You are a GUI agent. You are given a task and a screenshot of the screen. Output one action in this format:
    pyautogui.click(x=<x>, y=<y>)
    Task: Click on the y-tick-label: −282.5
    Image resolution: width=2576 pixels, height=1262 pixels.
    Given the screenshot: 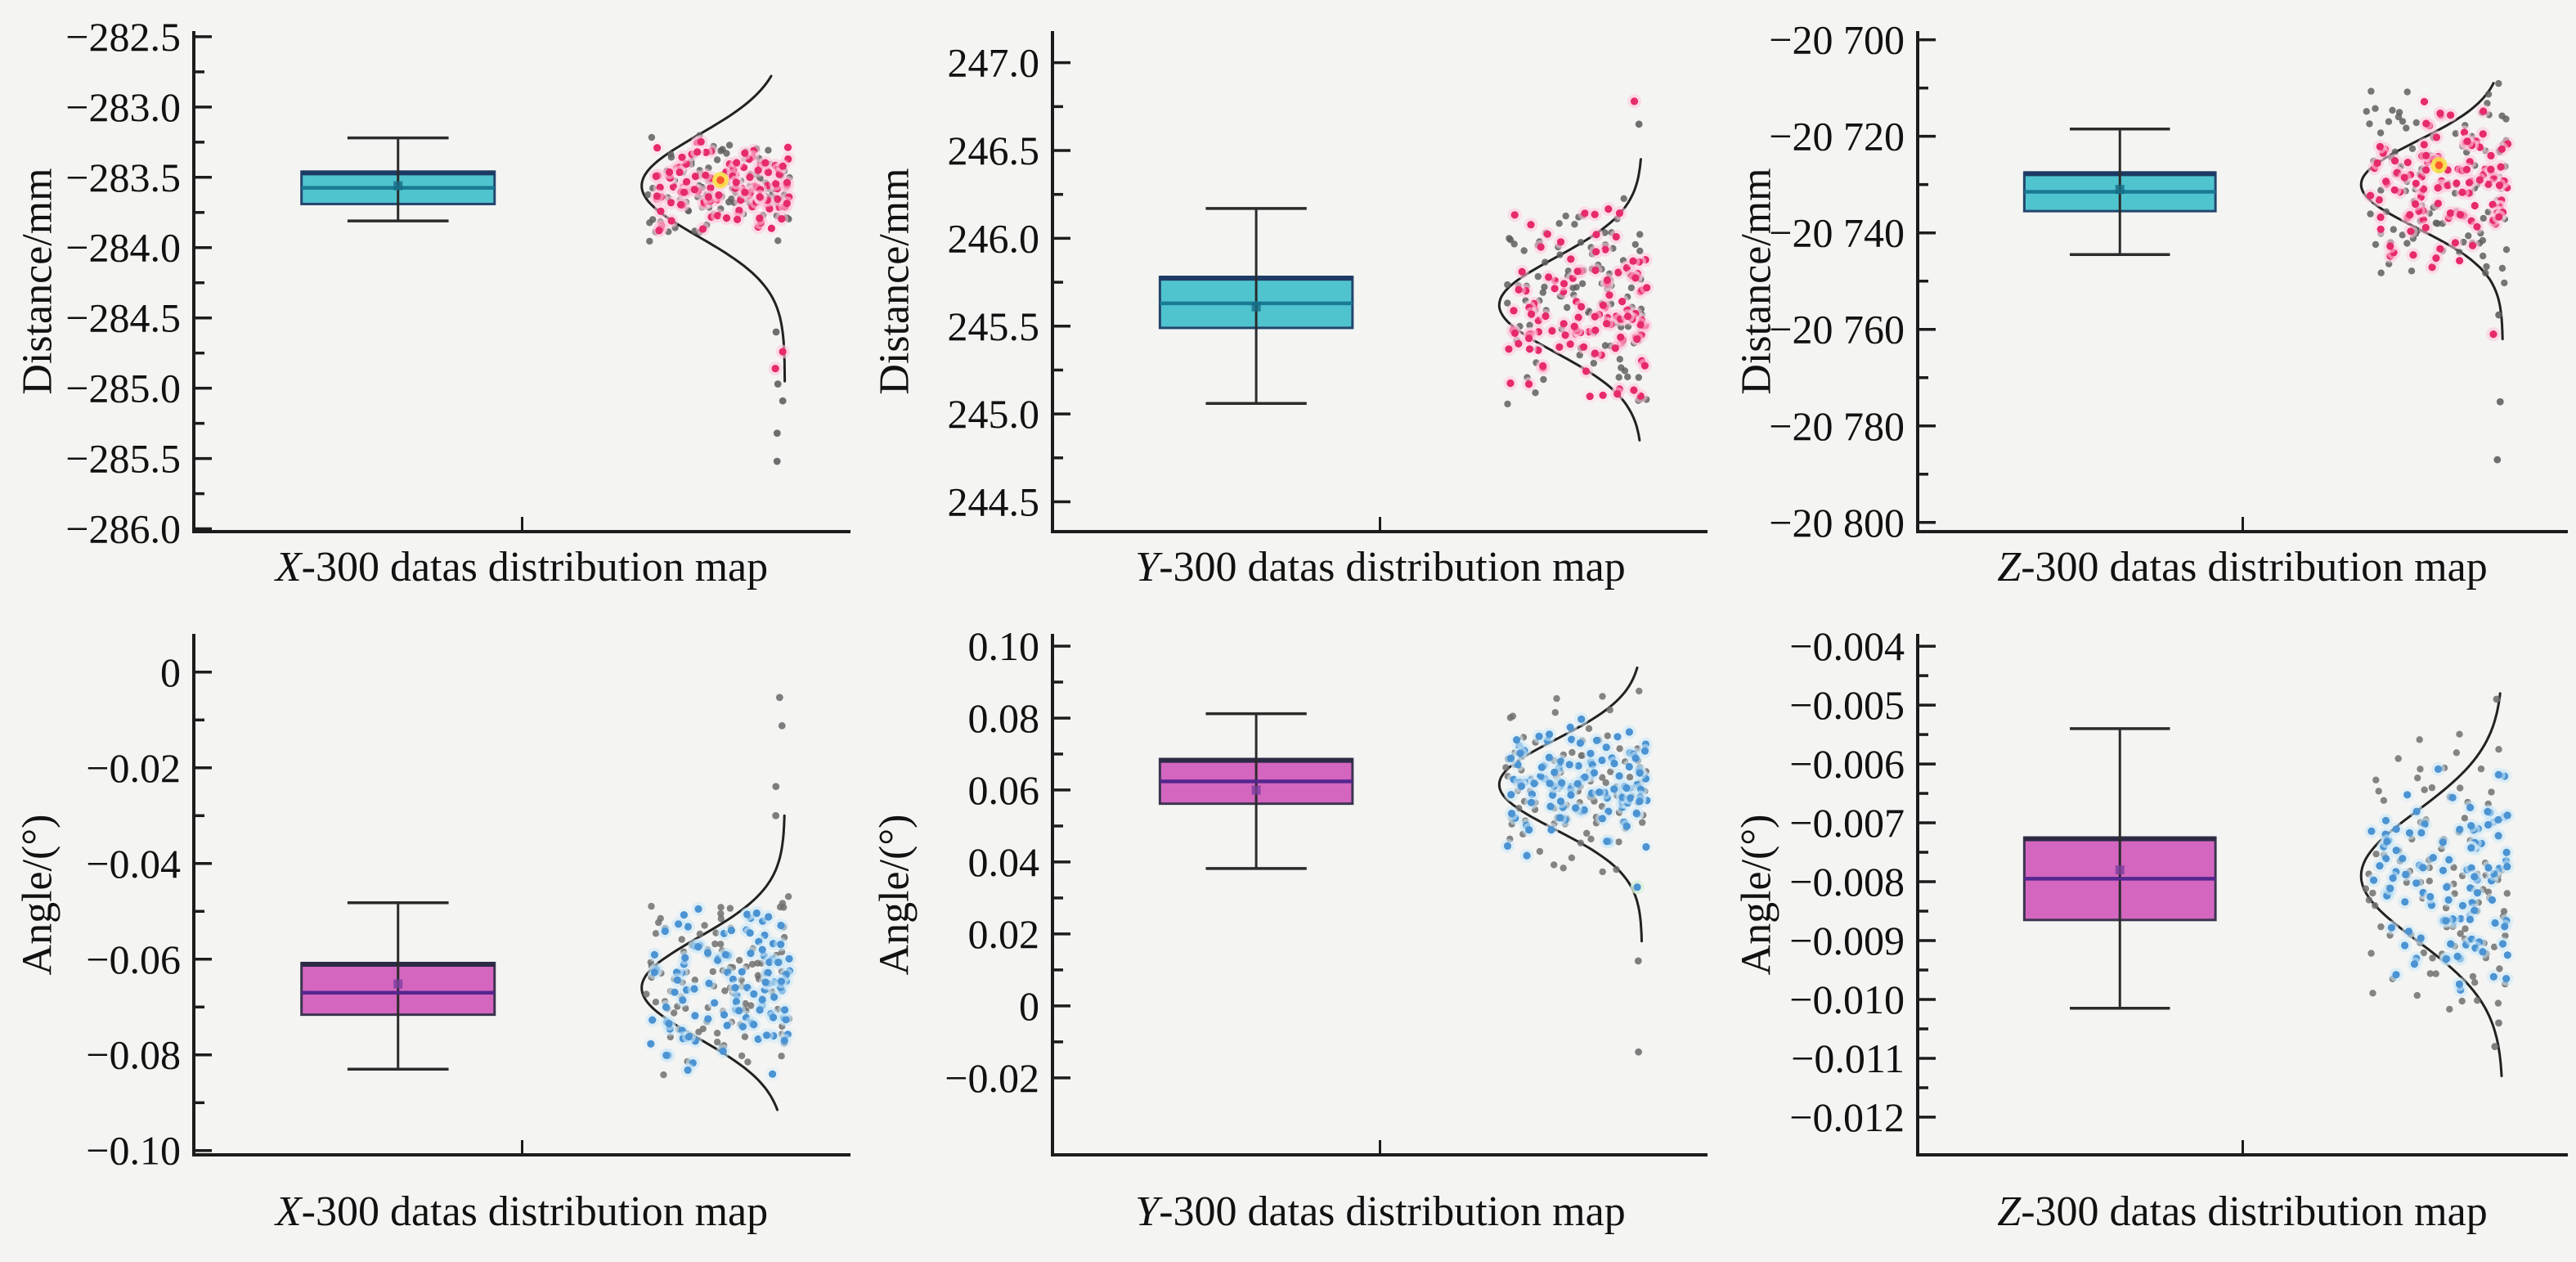 What is the action you would take?
    pyautogui.click(x=123, y=37)
    